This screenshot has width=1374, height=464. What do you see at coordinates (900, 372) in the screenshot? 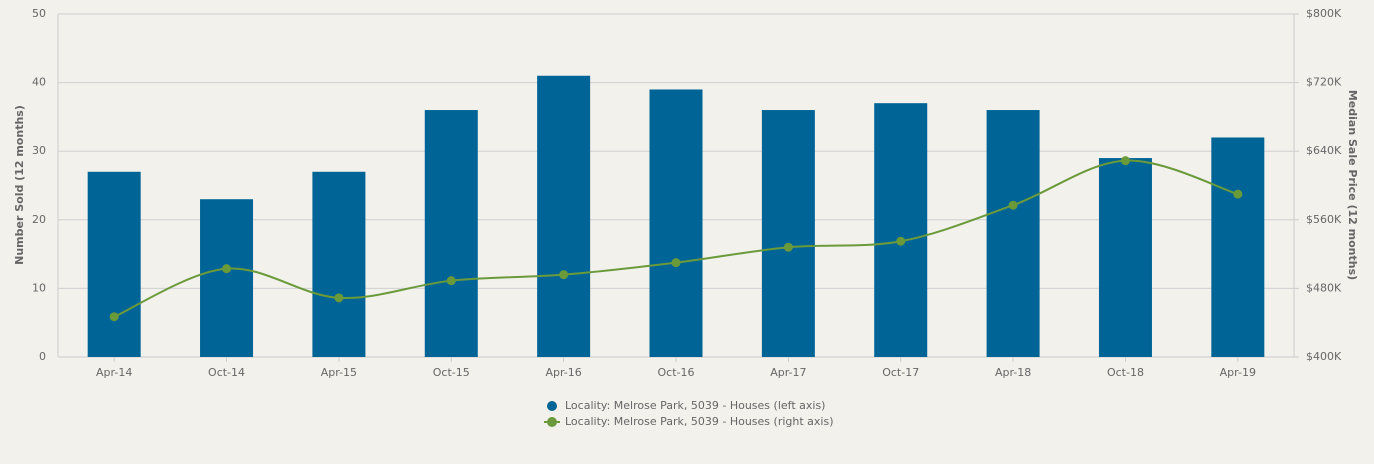
I see `x-tick-label: Oct-17` at bounding box center [900, 372].